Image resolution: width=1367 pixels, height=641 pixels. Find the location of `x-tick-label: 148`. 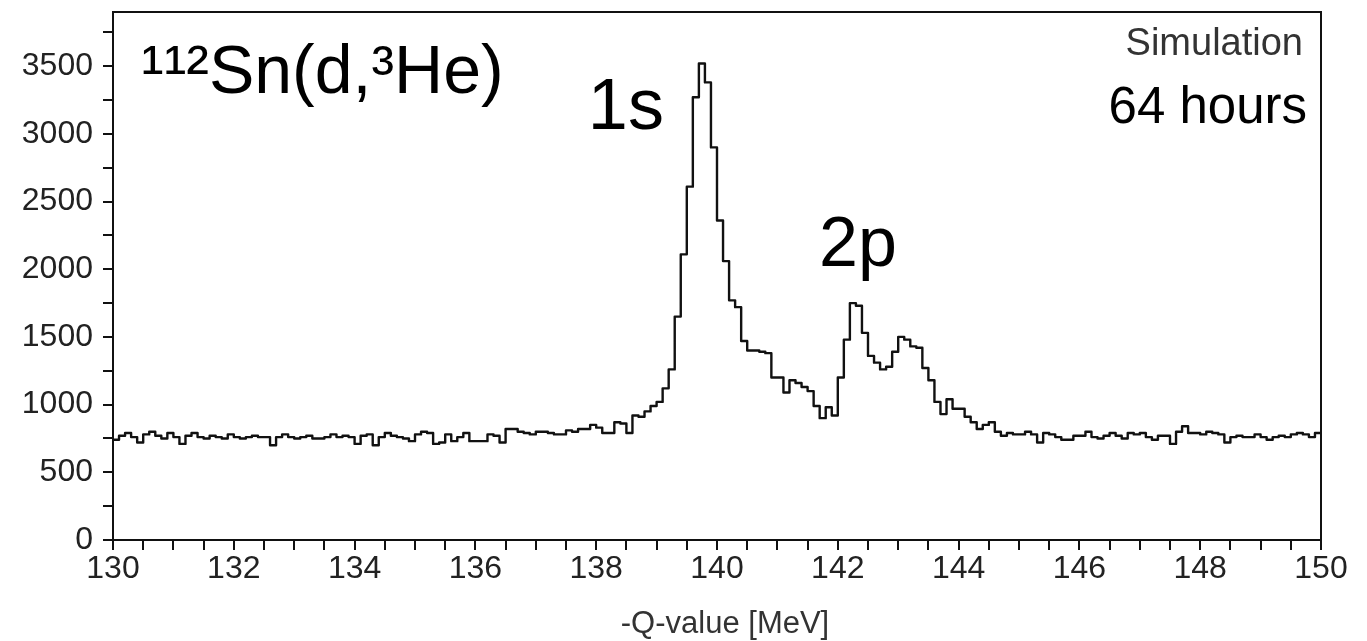

x-tick-label: 148 is located at coordinates (1200, 567).